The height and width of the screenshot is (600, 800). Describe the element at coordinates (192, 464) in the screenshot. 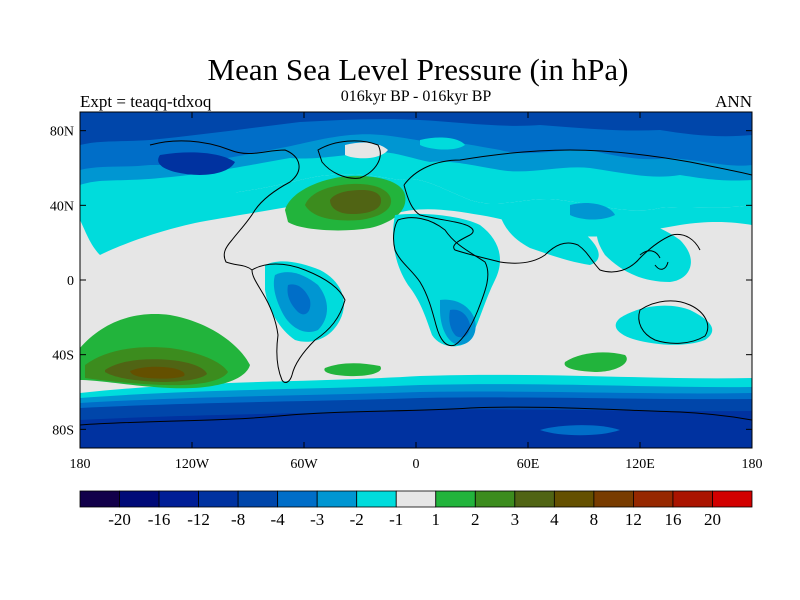

I see `x-tick-label: 120W` at that location.